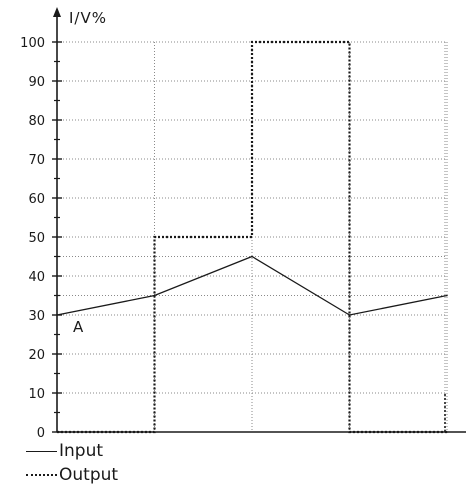  What do you see at coordinates (36, 394) in the screenshot?
I see `y-tick-label: 10` at bounding box center [36, 394].